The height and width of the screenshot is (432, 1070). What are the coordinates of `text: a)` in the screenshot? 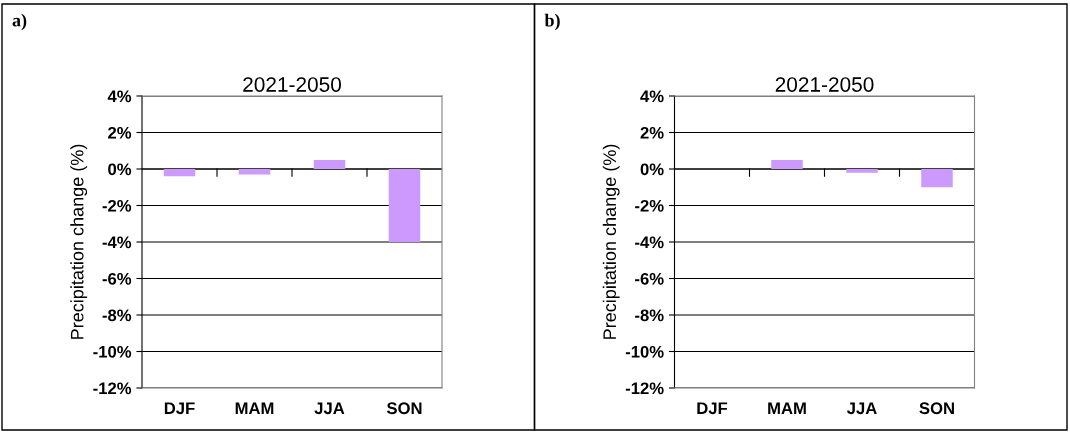 It's located at (19, 22).